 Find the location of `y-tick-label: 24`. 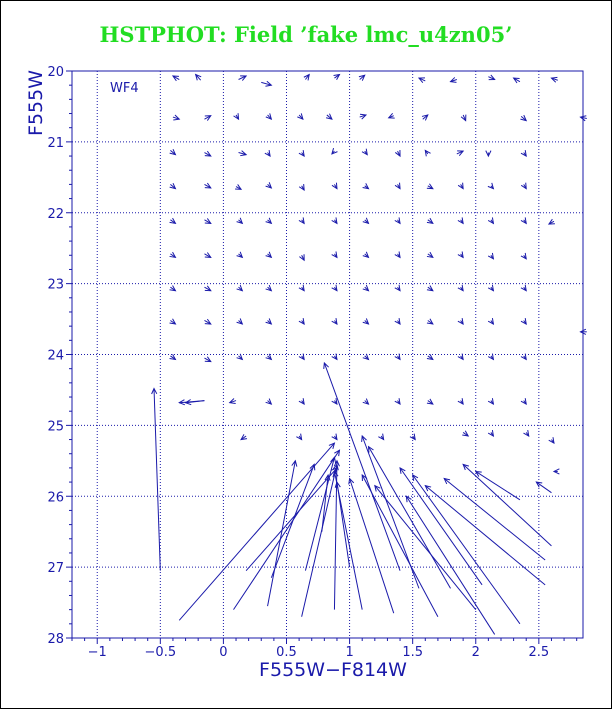

y-tick-label: 24 is located at coordinates (55, 356).